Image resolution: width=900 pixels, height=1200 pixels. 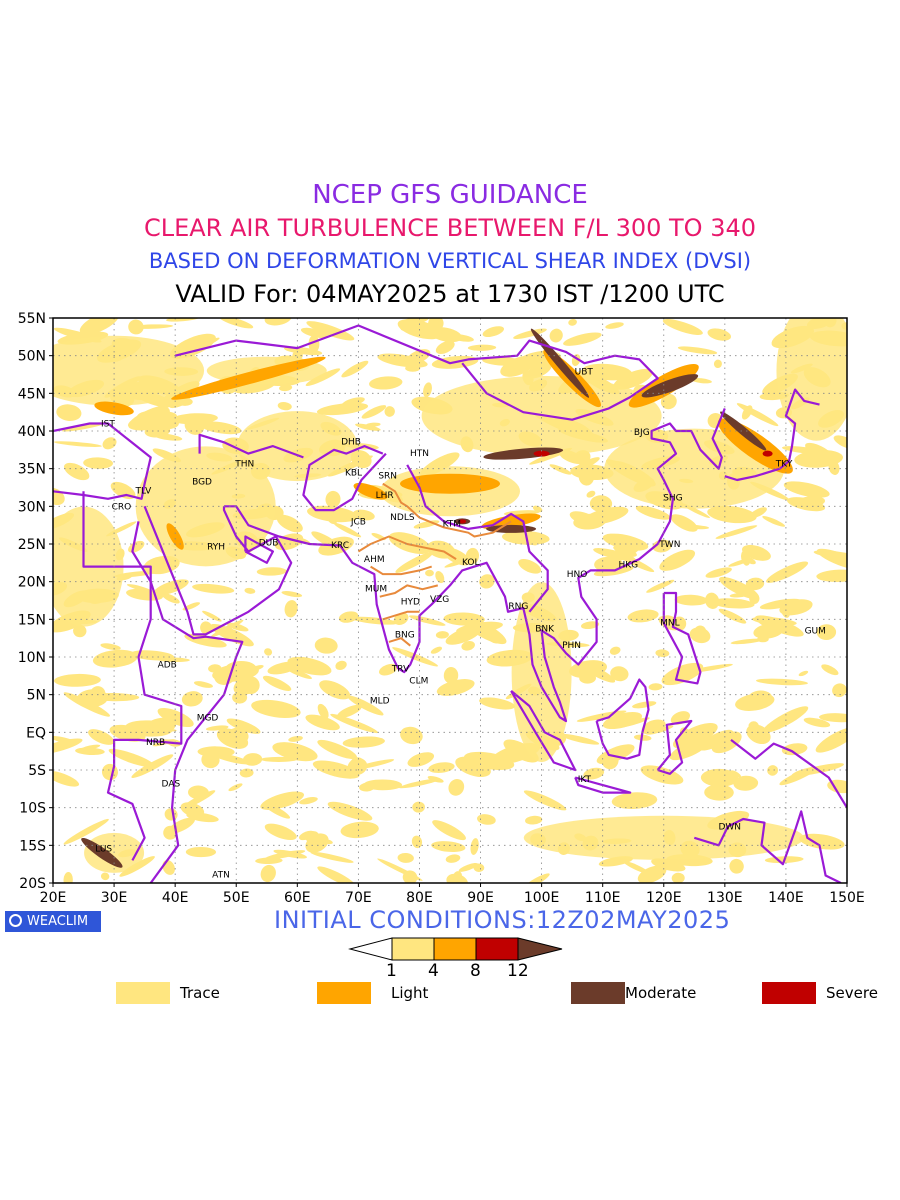 I want to click on trace-area, so click(x=297, y=446).